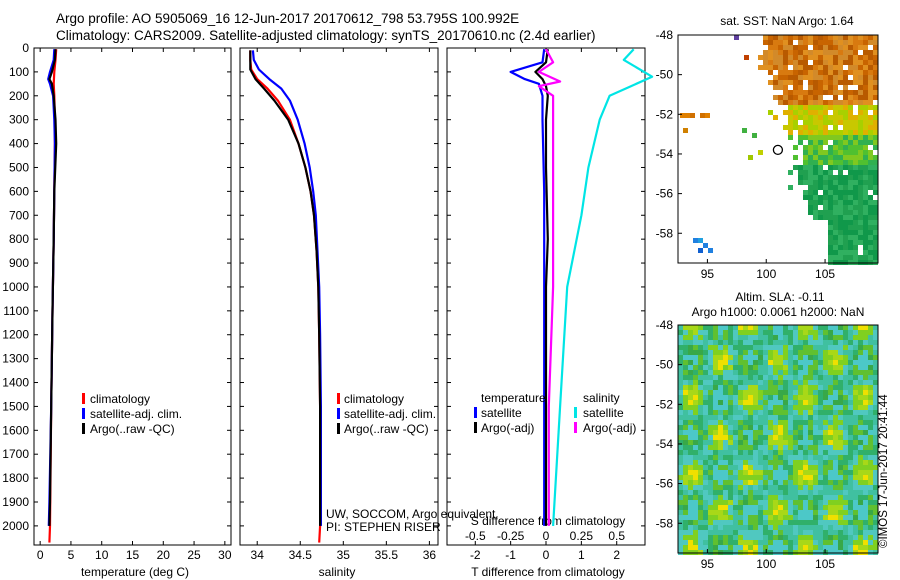 The height and width of the screenshot is (580, 900). What do you see at coordinates (475, 536) in the screenshot?
I see `x2-tick-label: -0.5` at bounding box center [475, 536].